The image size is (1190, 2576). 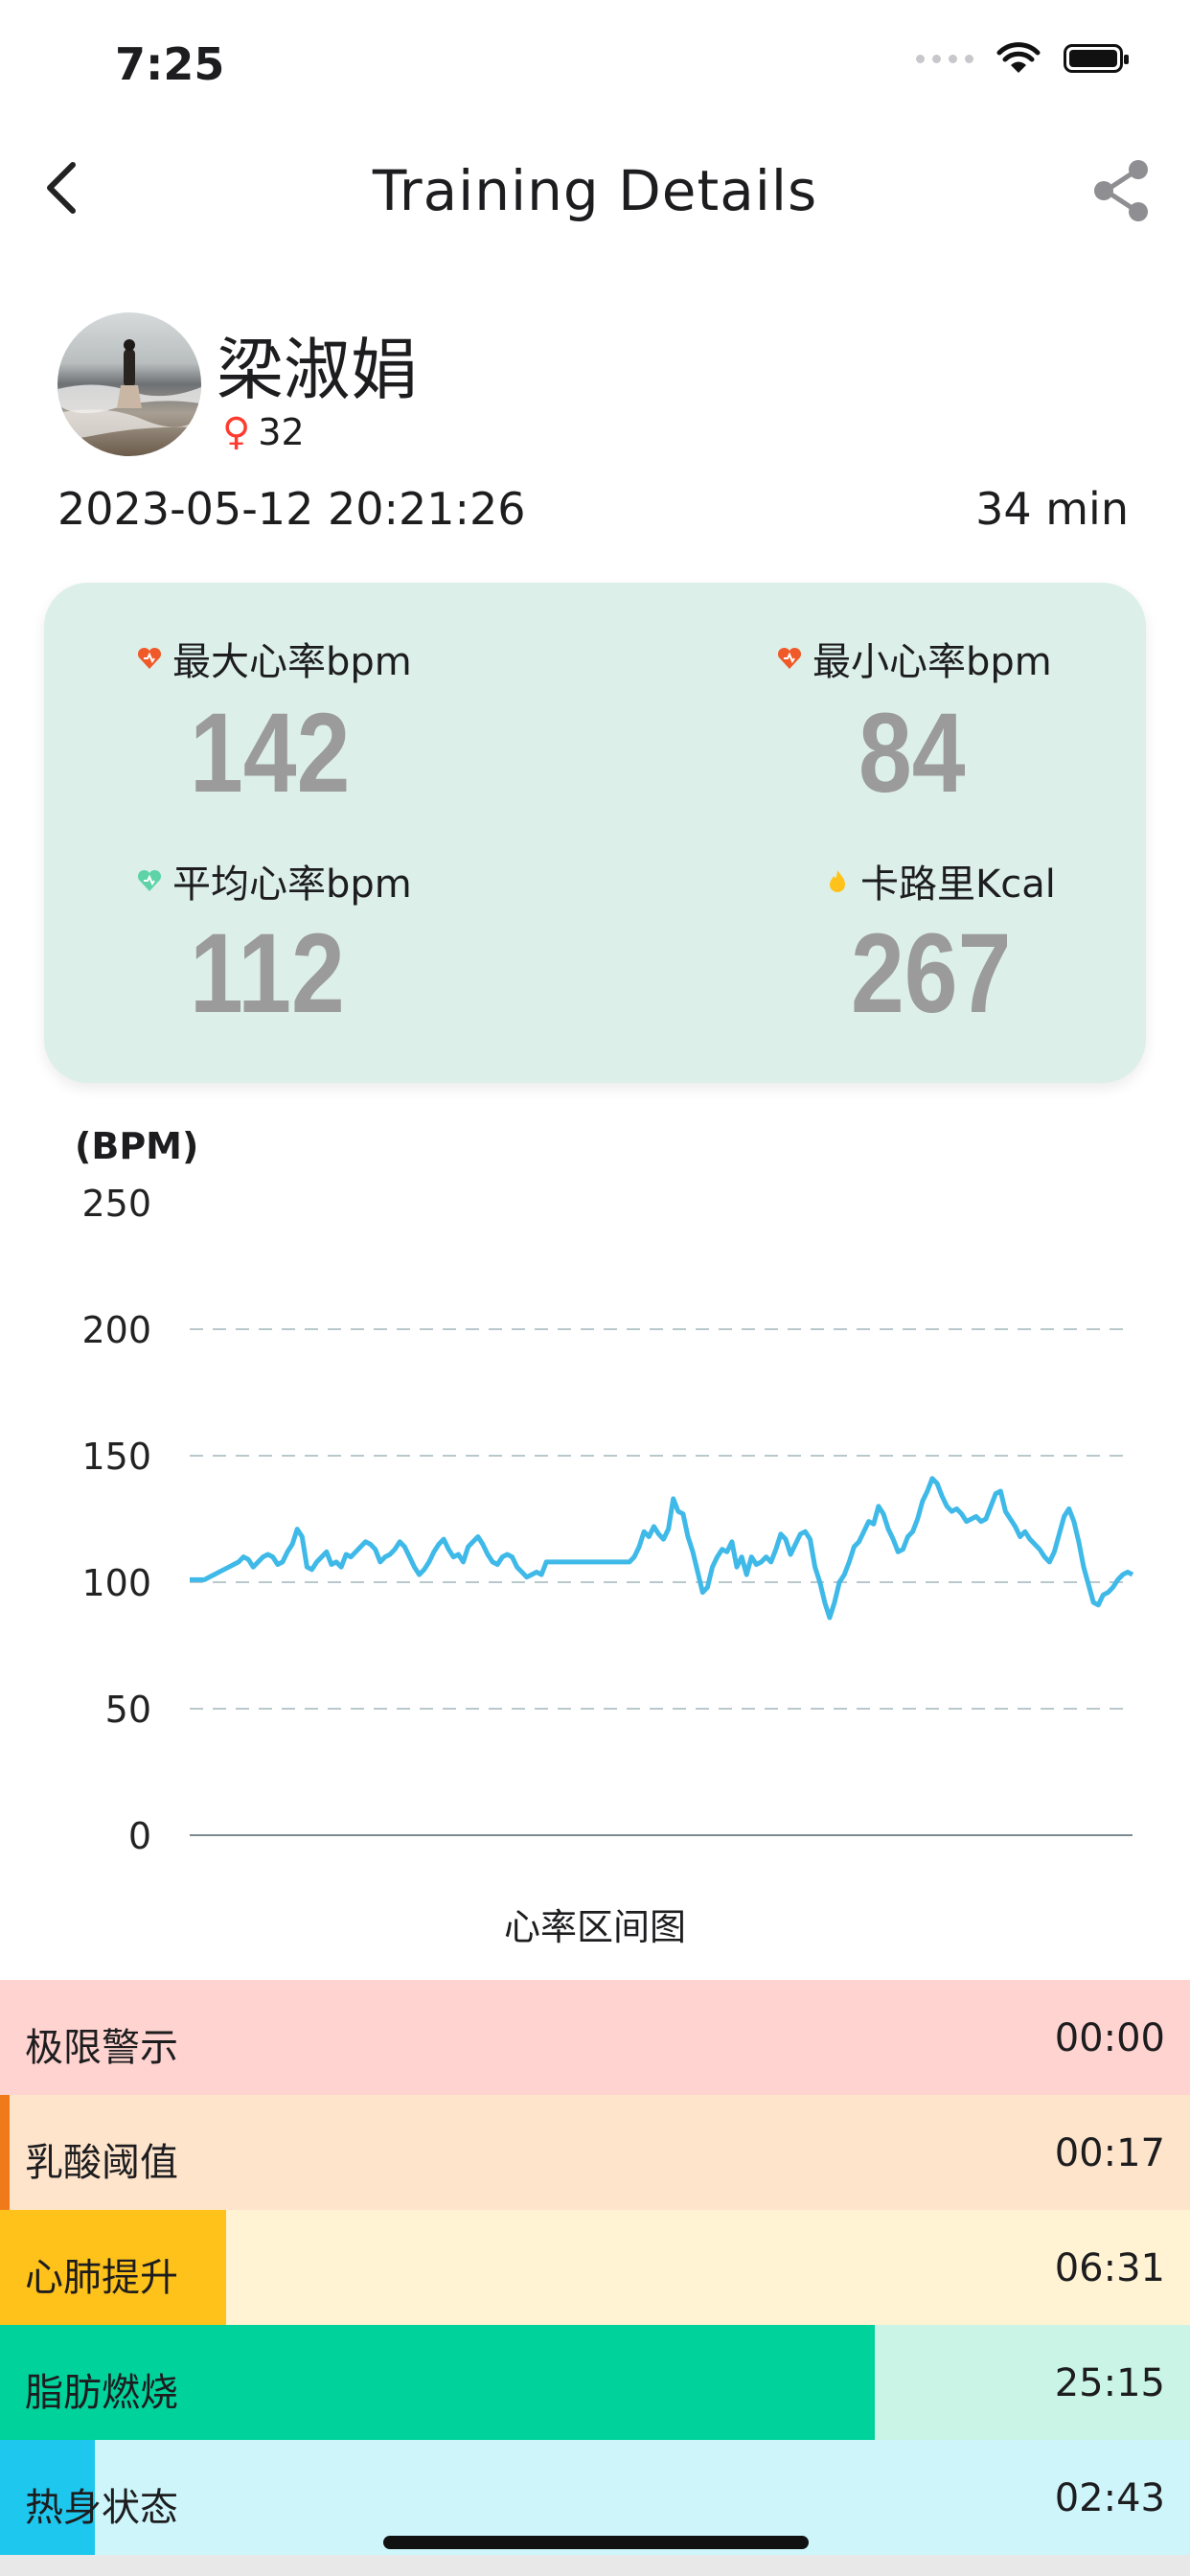 What do you see at coordinates (101, 2163) in the screenshot?
I see `zone-label: 乳酸阈值` at bounding box center [101, 2163].